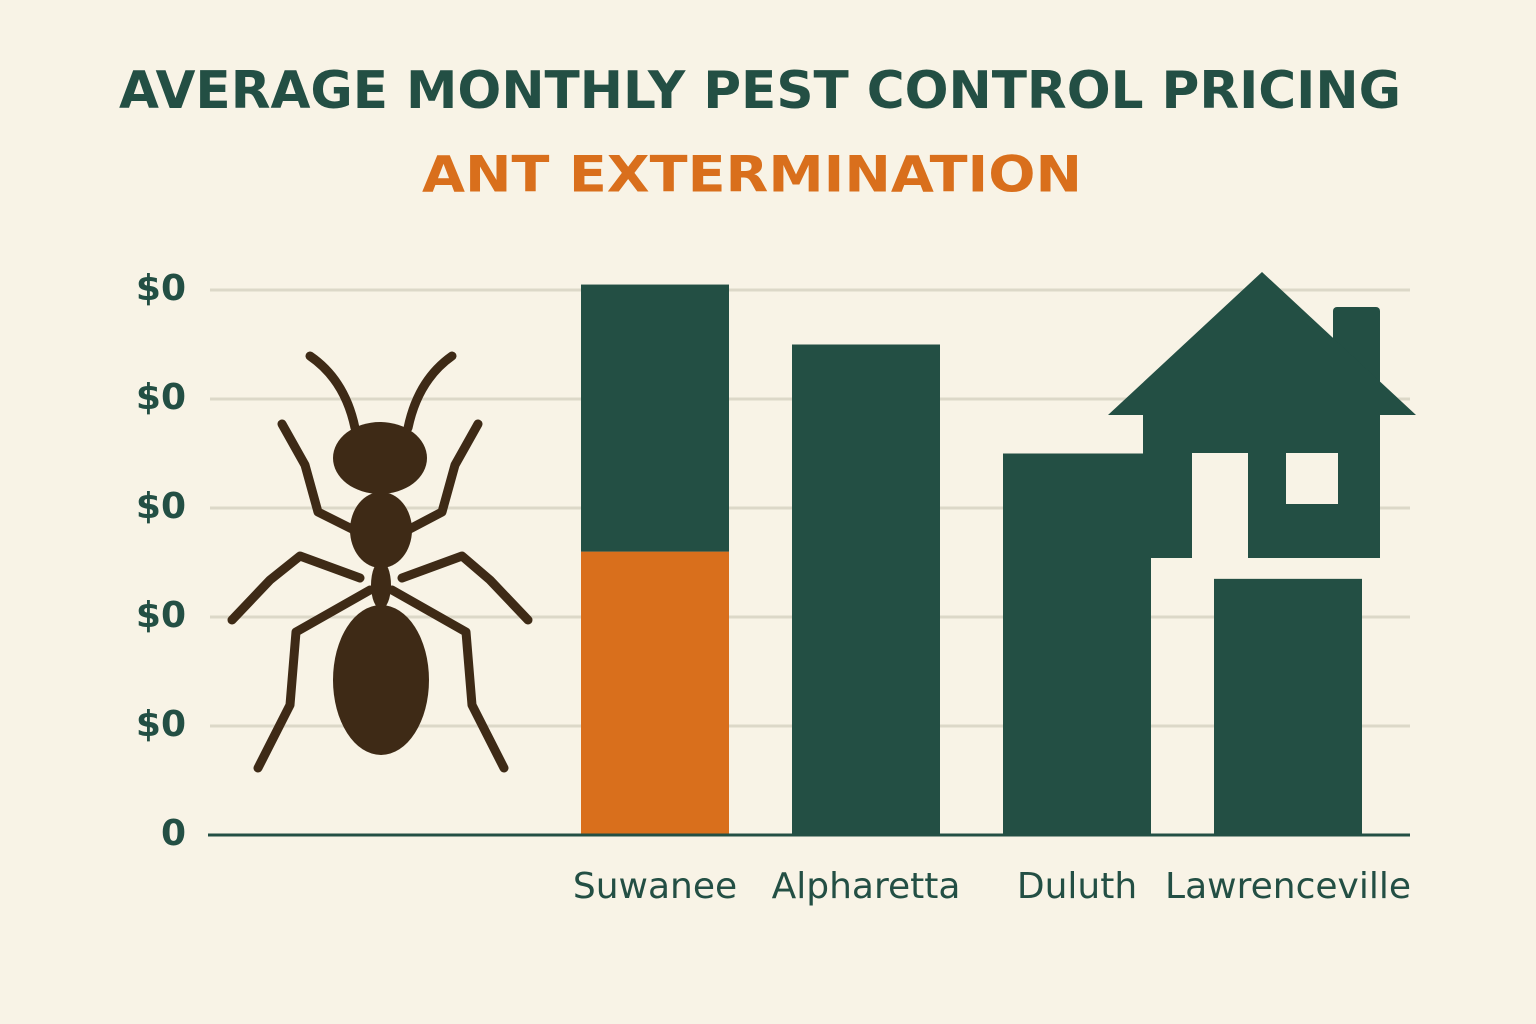 This screenshot has width=1536, height=1024. I want to click on x-tick-label: Lawrenceville, so click(1288, 886).